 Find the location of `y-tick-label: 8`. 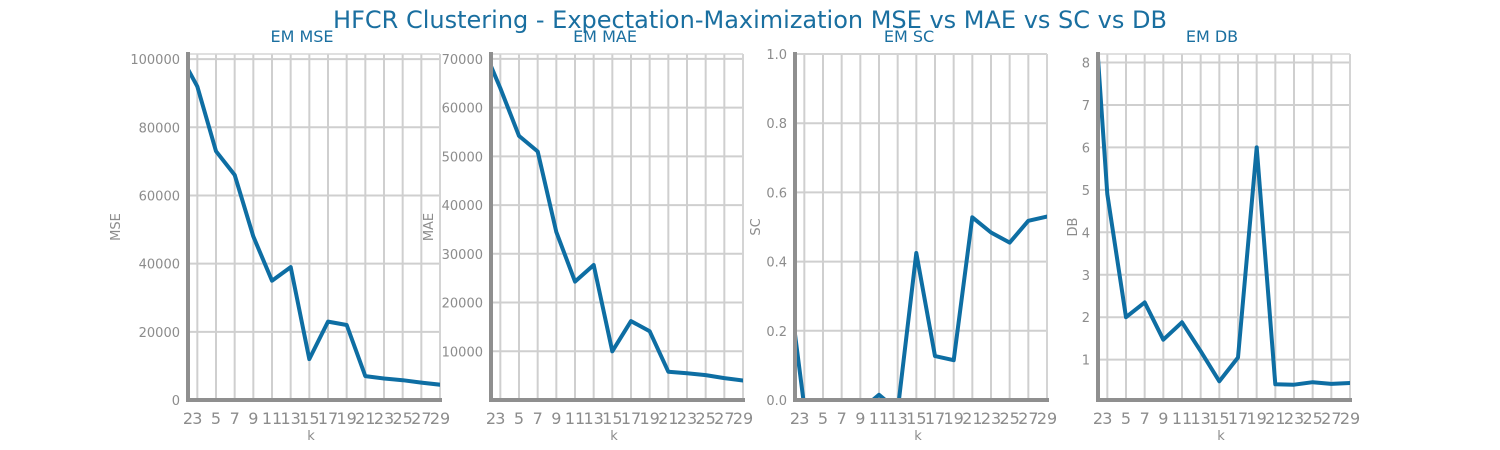

y-tick-label: 8 is located at coordinates (1086, 63).